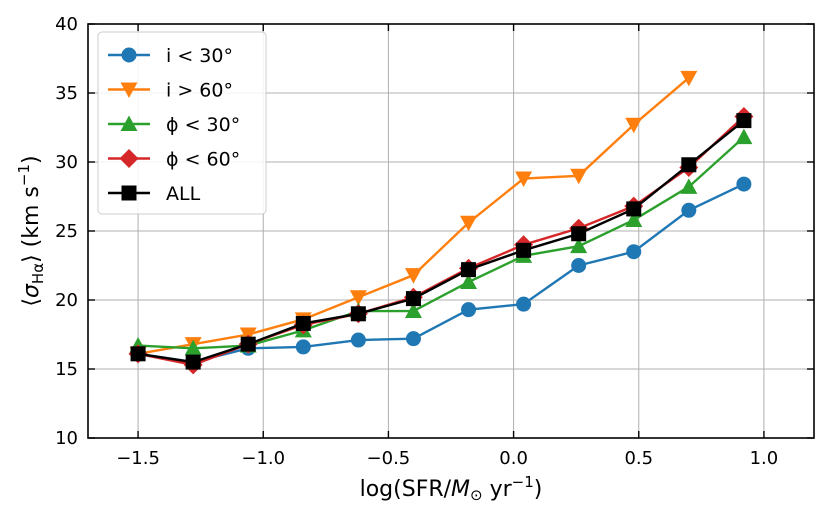 This screenshot has width=830, height=519. Describe the element at coordinates (199, 56) in the screenshot. I see `legend-label: i < 30°` at that location.